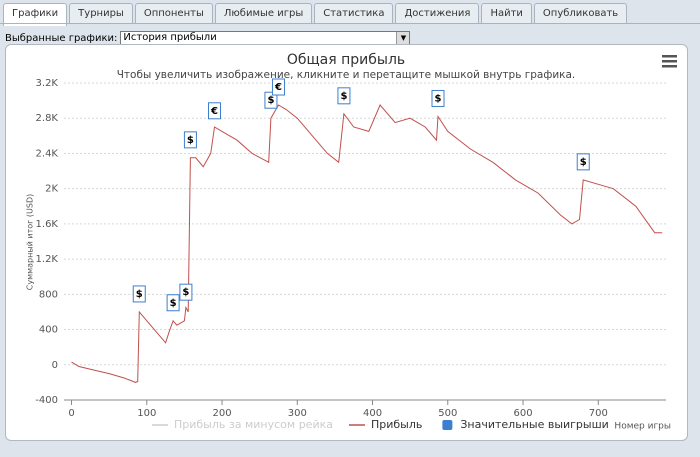 The height and width of the screenshot is (457, 700). I want to click on legend-label: Прибыль, so click(396, 424).